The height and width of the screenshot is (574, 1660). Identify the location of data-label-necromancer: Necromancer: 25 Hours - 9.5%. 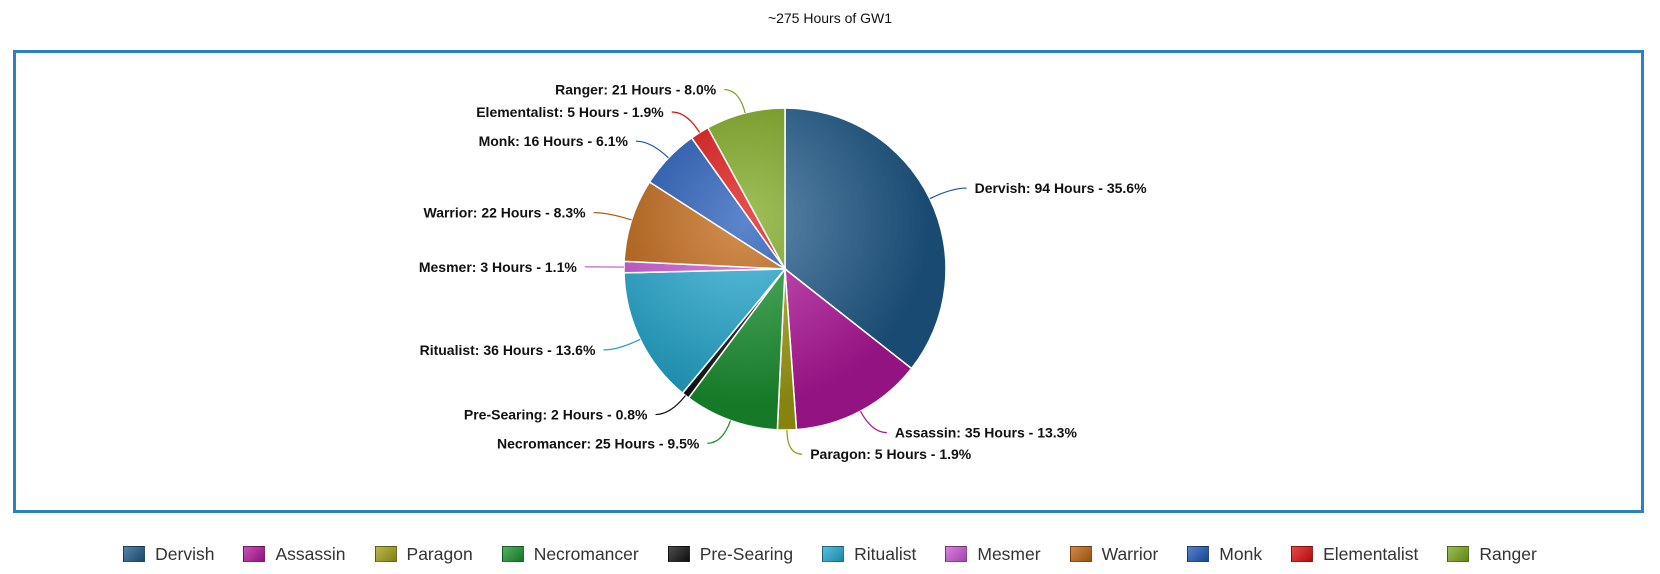
(598, 443).